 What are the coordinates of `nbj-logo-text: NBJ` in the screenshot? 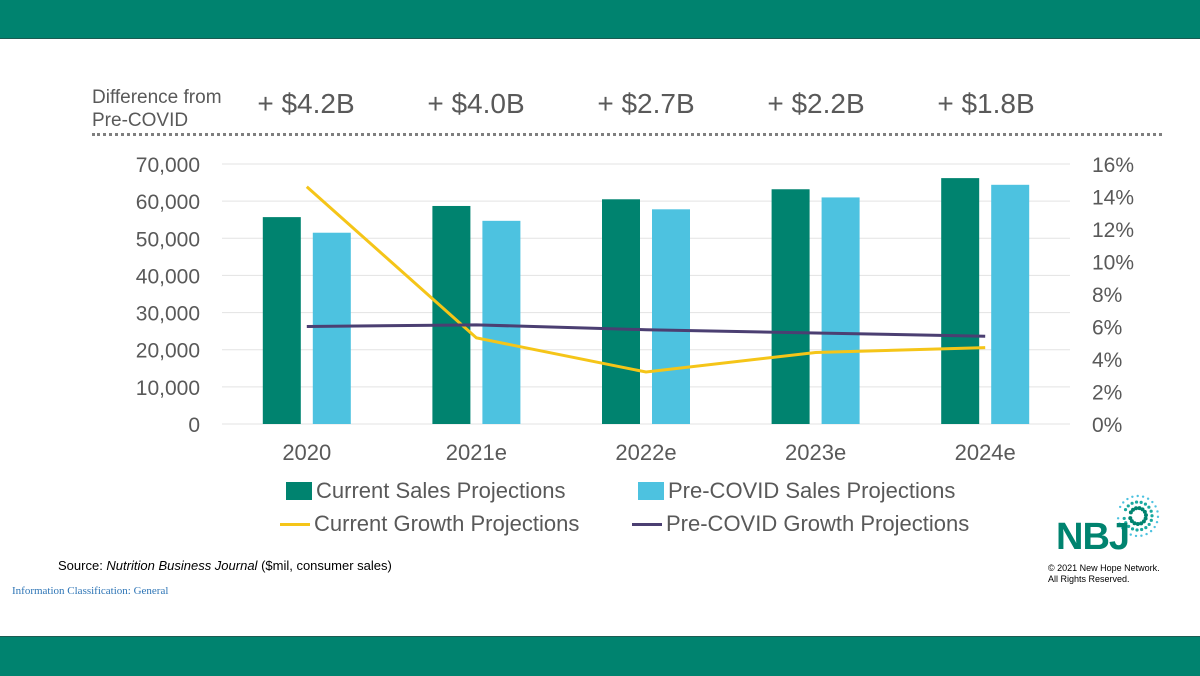 It's located at (1093, 537).